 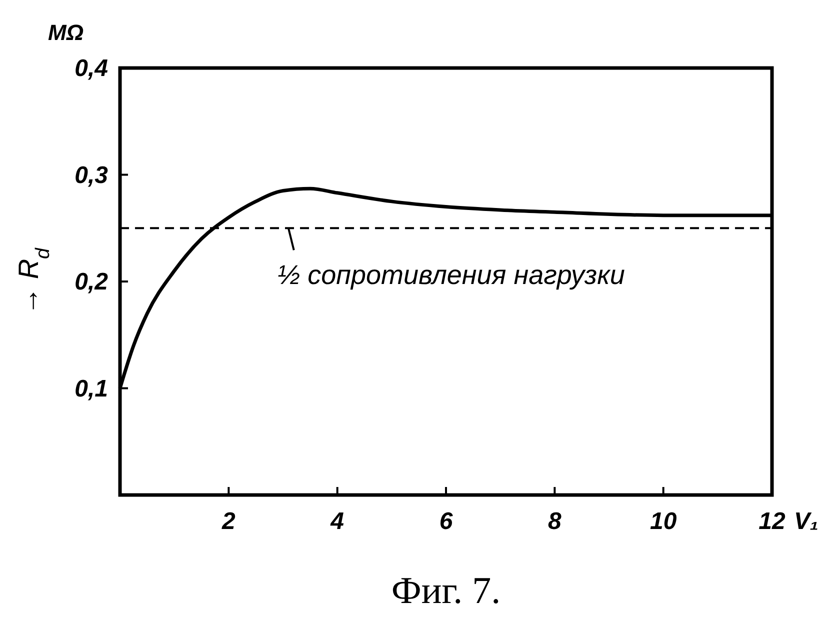 I want to click on x-tick-label: 2, so click(x=228, y=521).